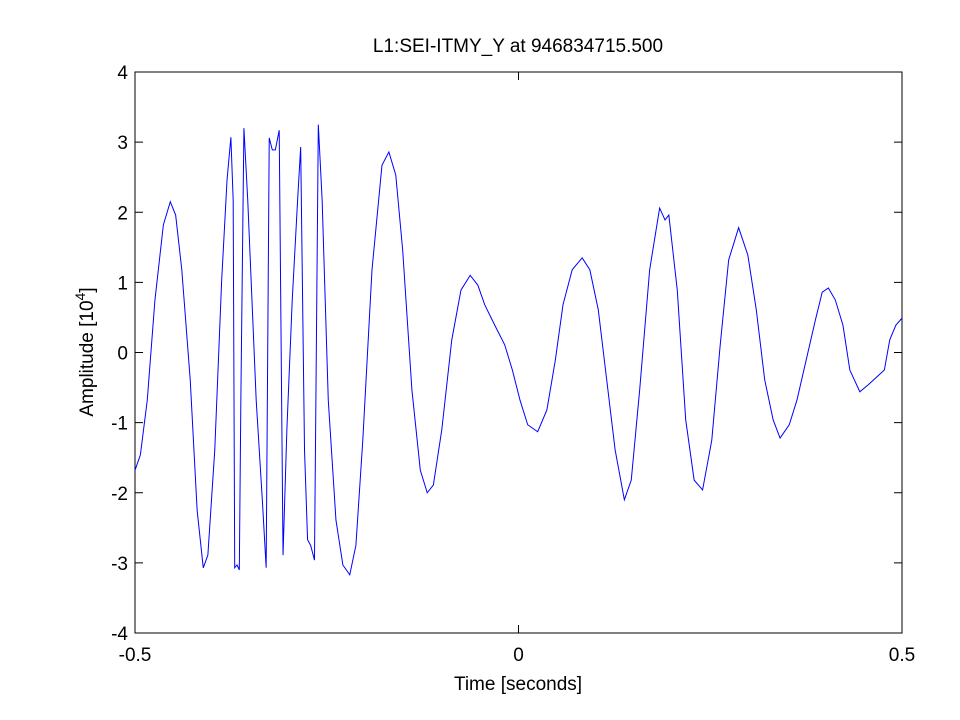  I want to click on y-tick-label: 2, so click(122, 213).